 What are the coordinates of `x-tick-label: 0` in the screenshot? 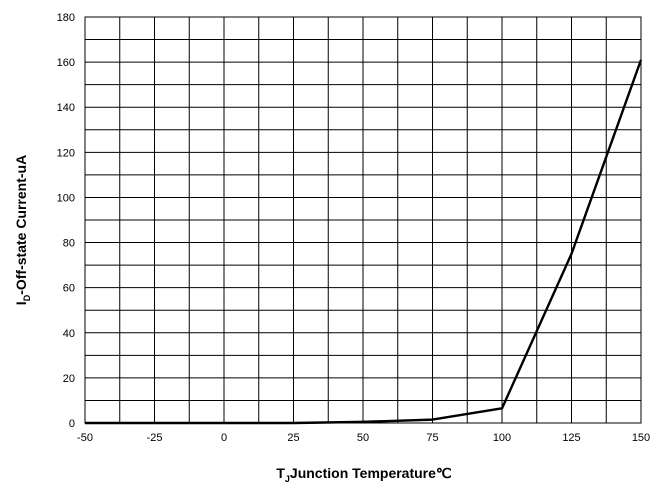 It's located at (224, 438).